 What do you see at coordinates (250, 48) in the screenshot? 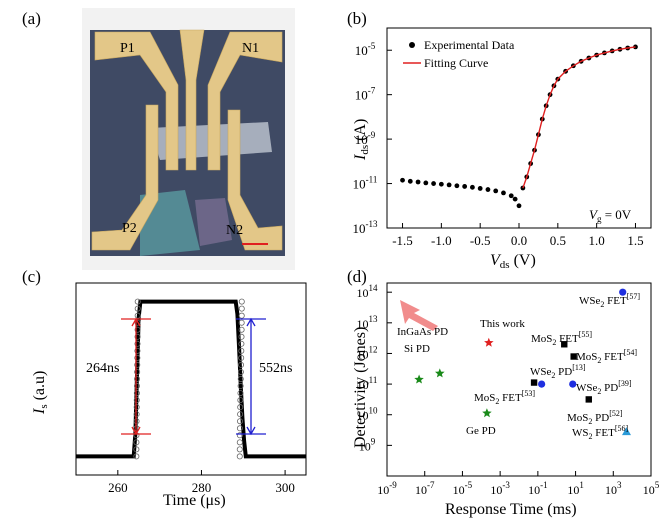
I see `label-n1: N1` at bounding box center [250, 48].